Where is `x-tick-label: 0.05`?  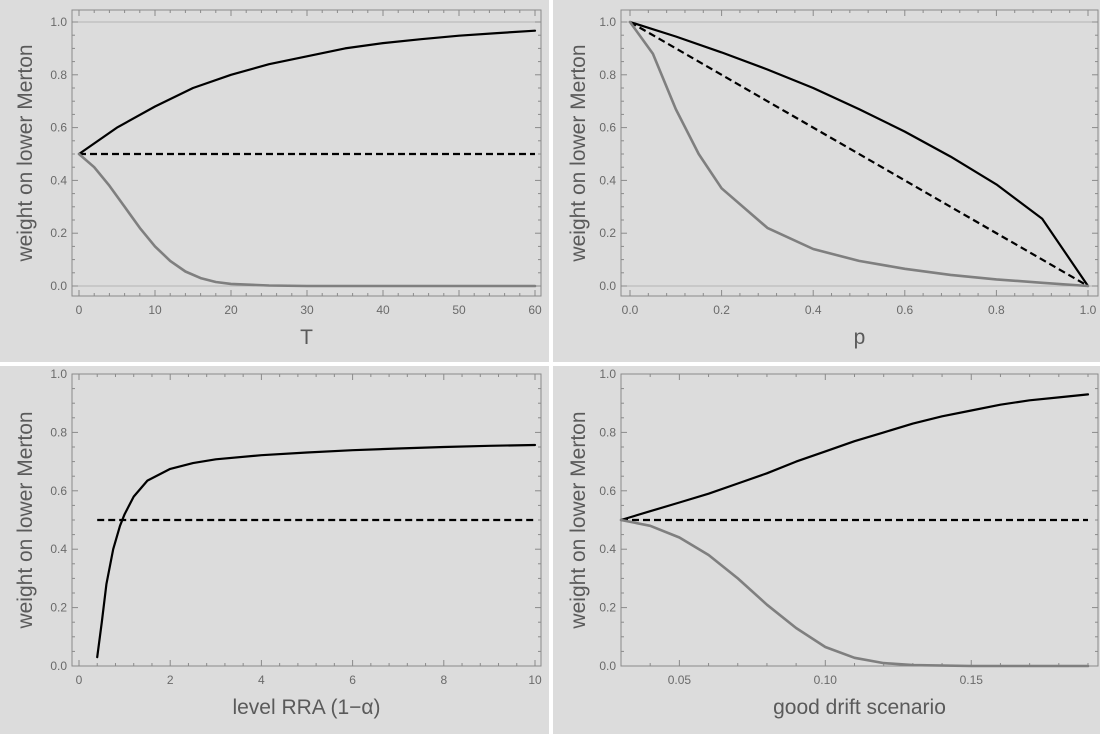 x-tick-label: 0.05 is located at coordinates (680, 680).